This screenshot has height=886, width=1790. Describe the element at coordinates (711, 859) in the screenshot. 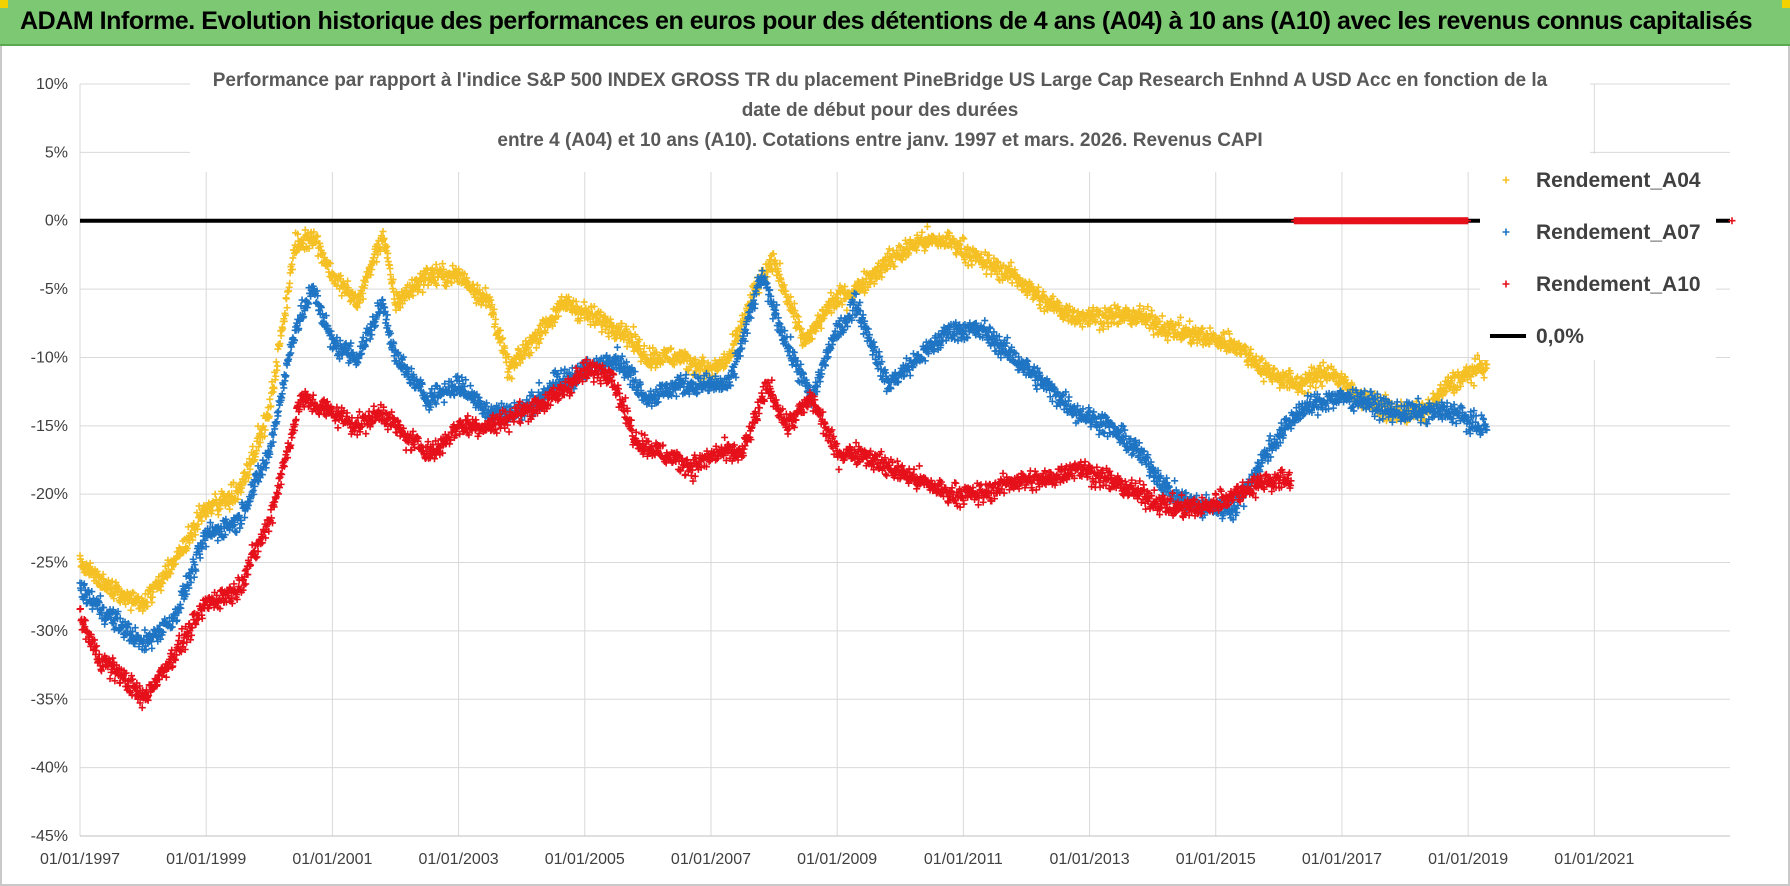

I see `x-tick-label: 01/01/2007` at that location.